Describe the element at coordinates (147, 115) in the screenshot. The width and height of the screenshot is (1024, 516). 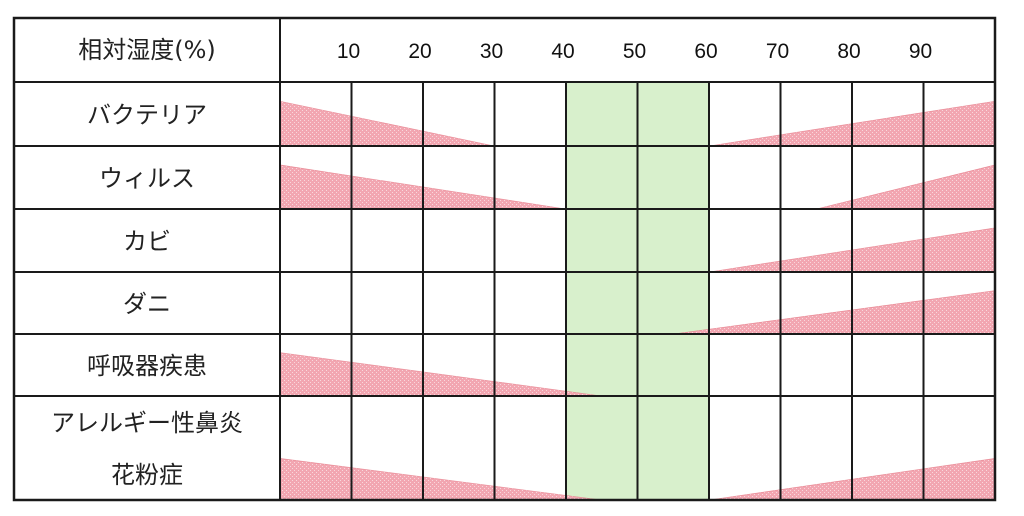
I see `row-label-1: バクテリア` at that location.